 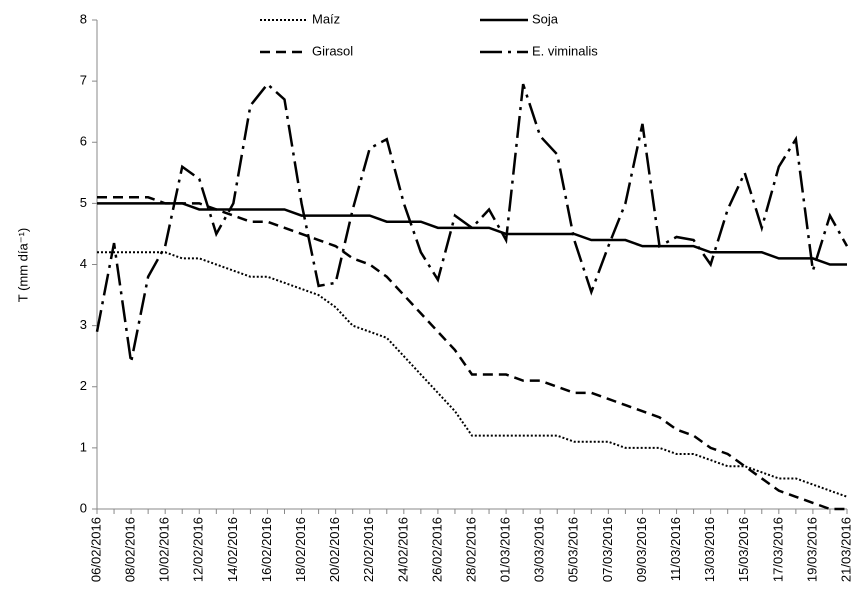 What do you see at coordinates (505, 549) in the screenshot?
I see `x-tick-label: 01/03/2016` at bounding box center [505, 549].